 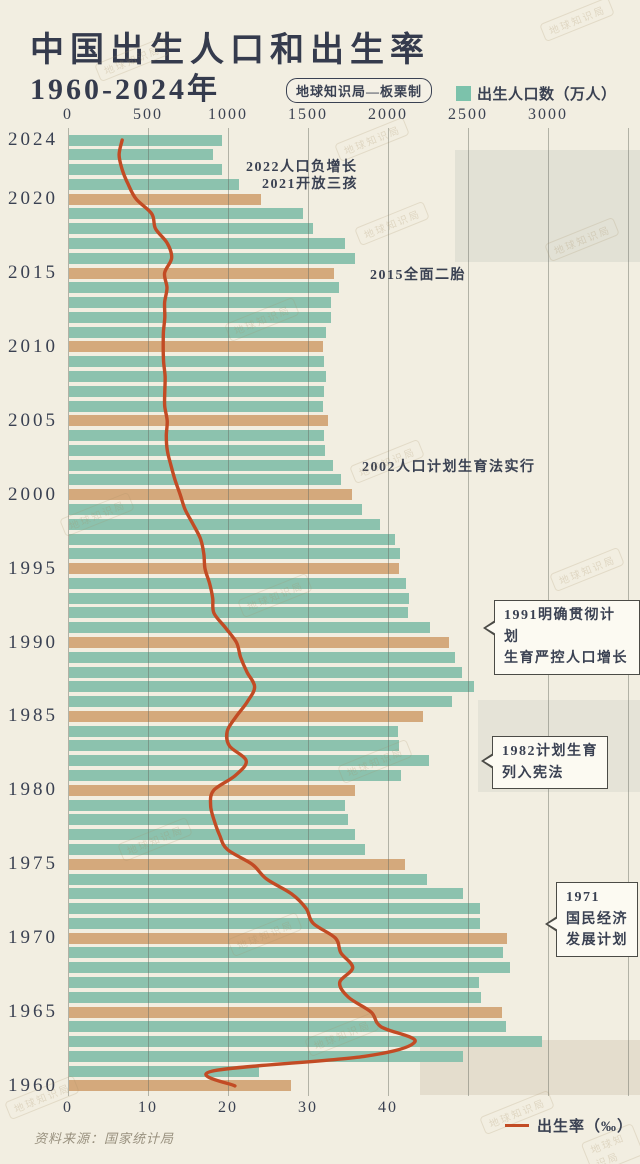 What do you see at coordinates (228, 114) in the screenshot?
I see `top-tick-1000: 1000` at bounding box center [228, 114].